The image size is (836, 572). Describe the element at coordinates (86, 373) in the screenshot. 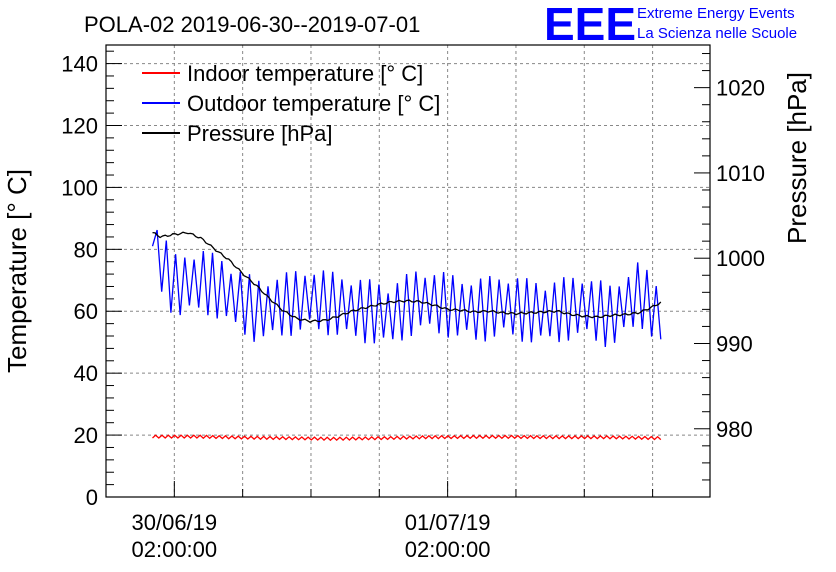

I see `y-tick-label-2: 40` at that location.